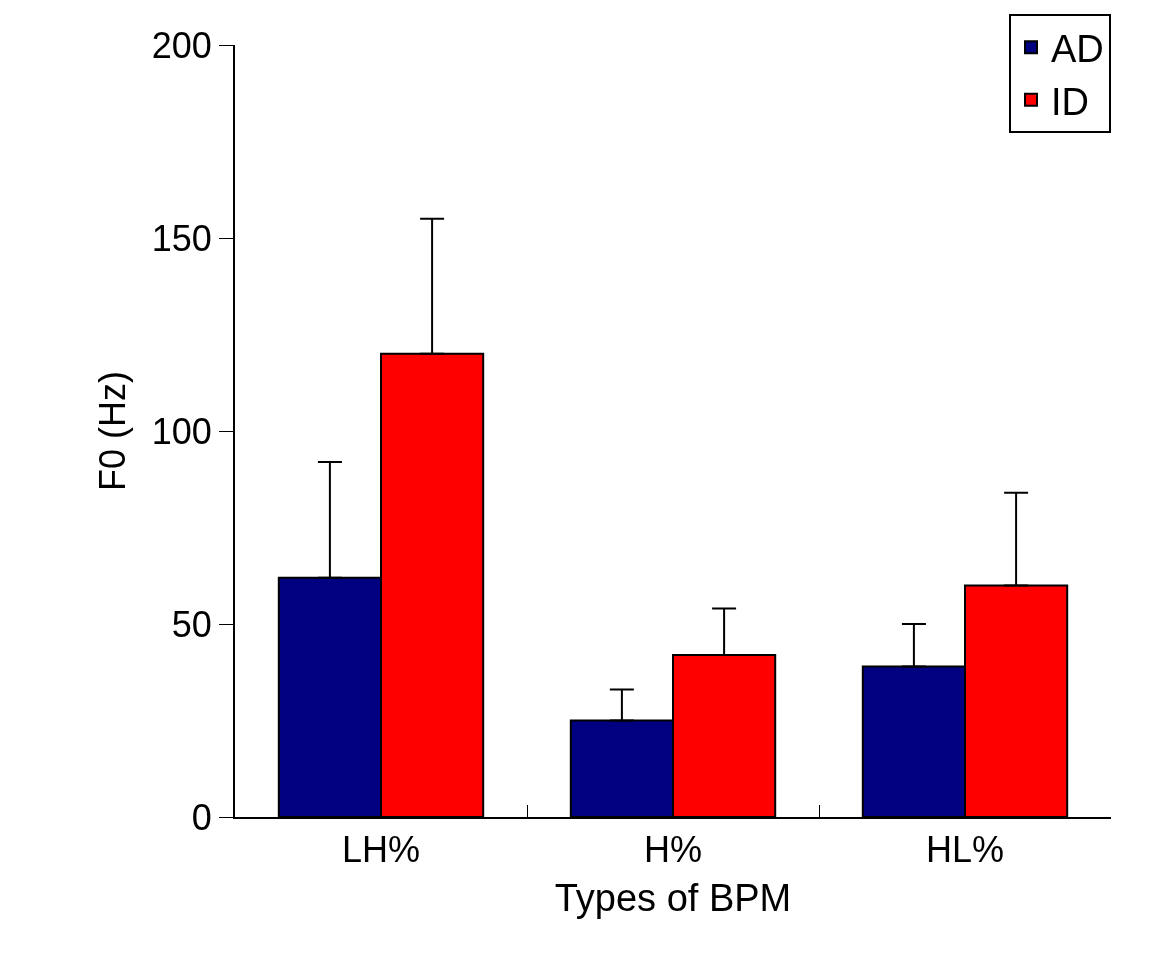  I want to click on y-axis-title: F0 (Hz), so click(113, 431).